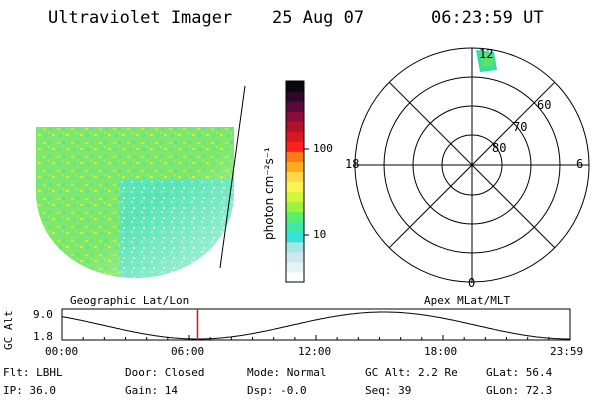 The height and width of the screenshot is (400, 600). I want to click on info-ip: IP: 36.0, so click(29, 390).